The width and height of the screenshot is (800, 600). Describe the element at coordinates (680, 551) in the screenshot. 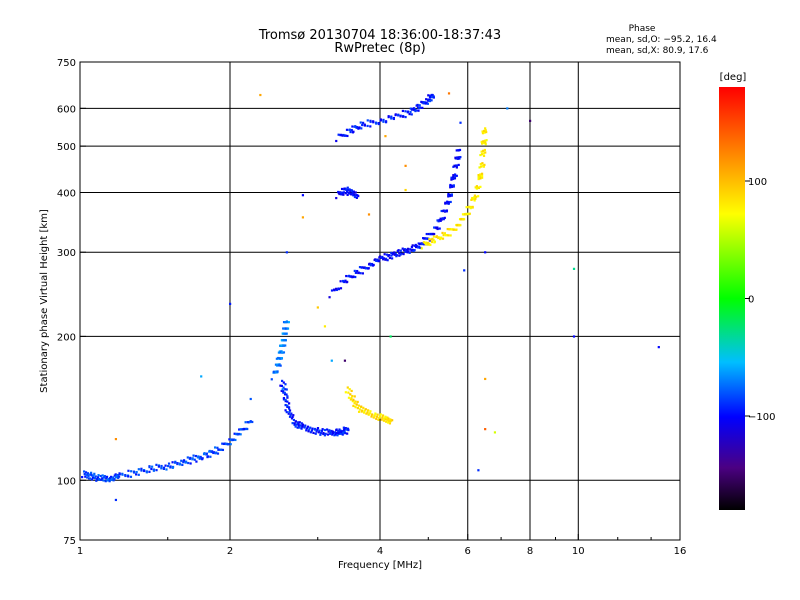

I see `x-tick-label: 16` at that location.